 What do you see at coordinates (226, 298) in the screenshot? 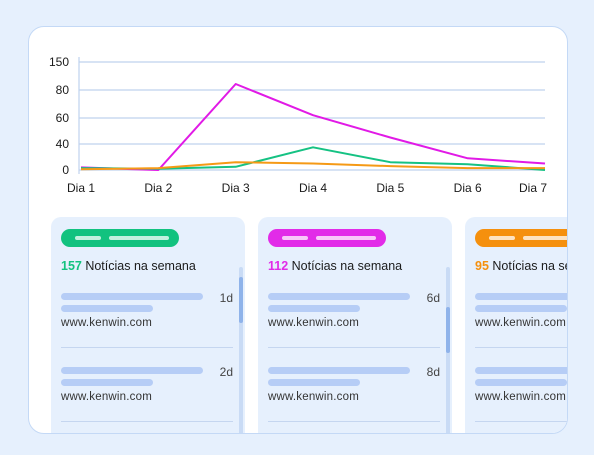
I see `item-age: 1d` at bounding box center [226, 298].